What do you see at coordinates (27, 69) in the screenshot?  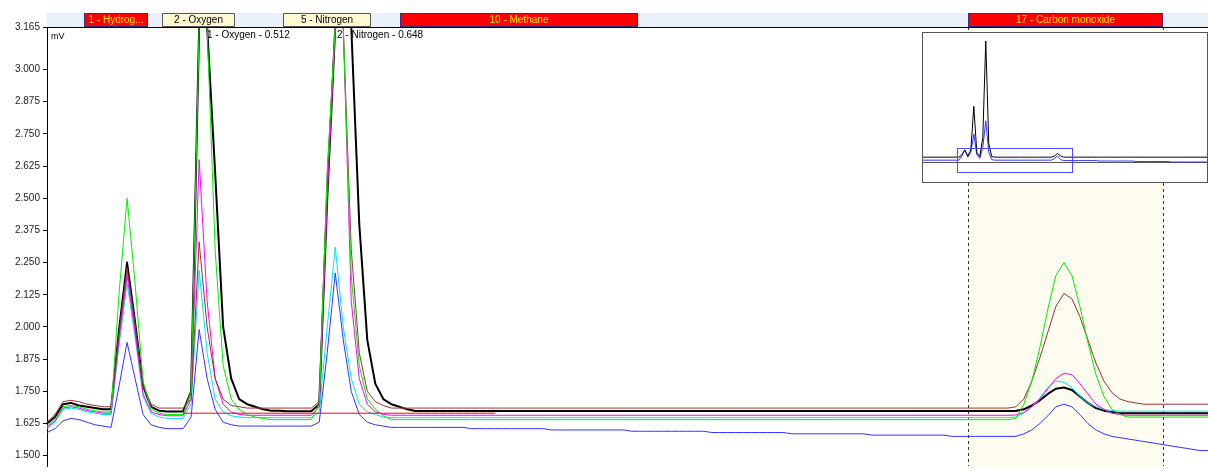 I see `y-tick-label: 3.000` at bounding box center [27, 69].